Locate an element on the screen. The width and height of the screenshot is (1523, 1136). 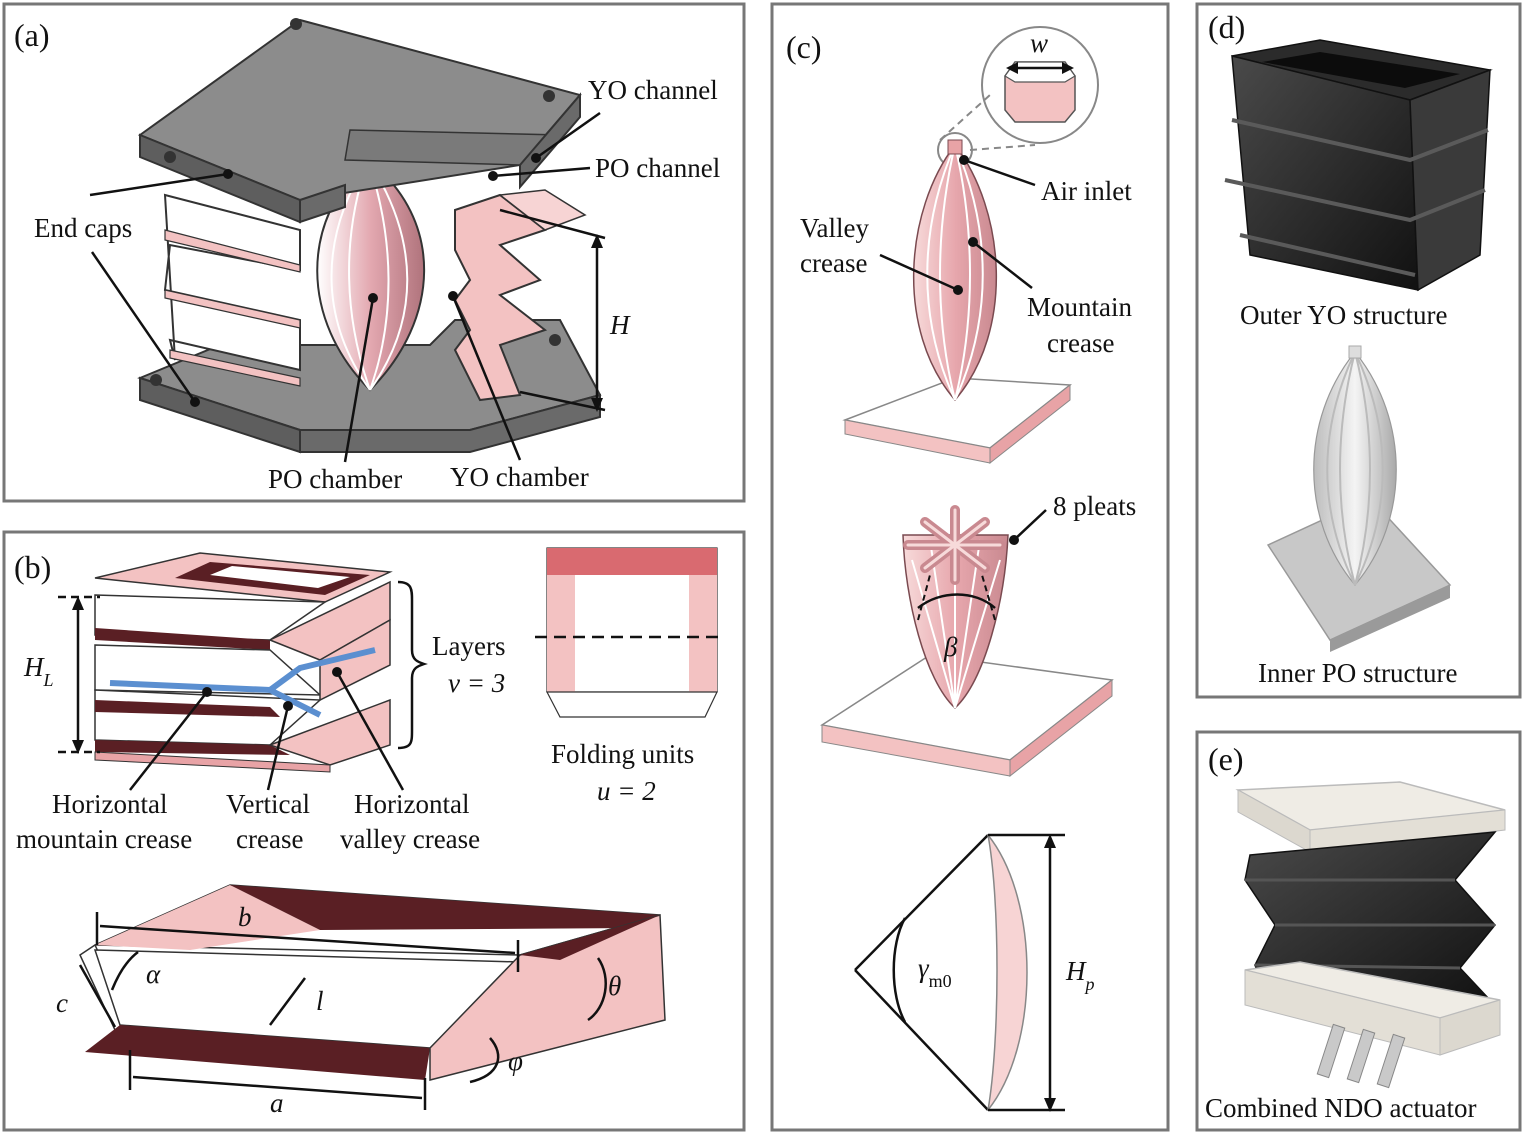
po-folded-star-hl is located at coordinates (954, 545).